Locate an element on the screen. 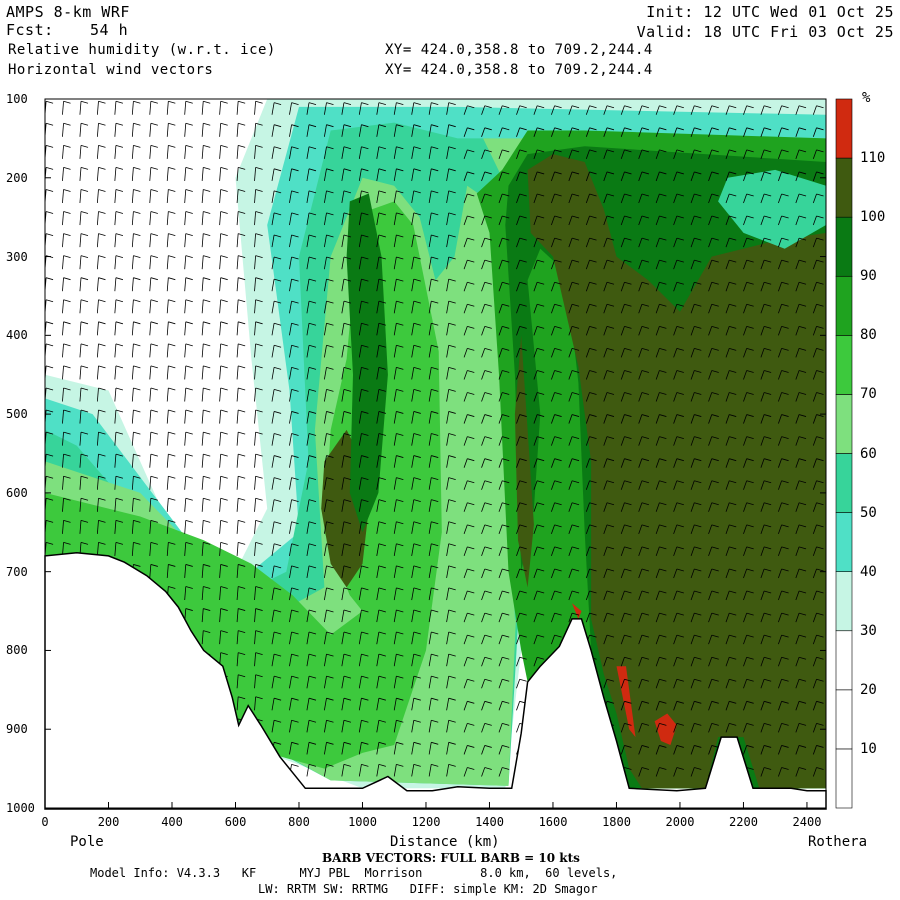 This screenshot has height=900, width=900. x-tick-label: 800 is located at coordinates (299, 822).